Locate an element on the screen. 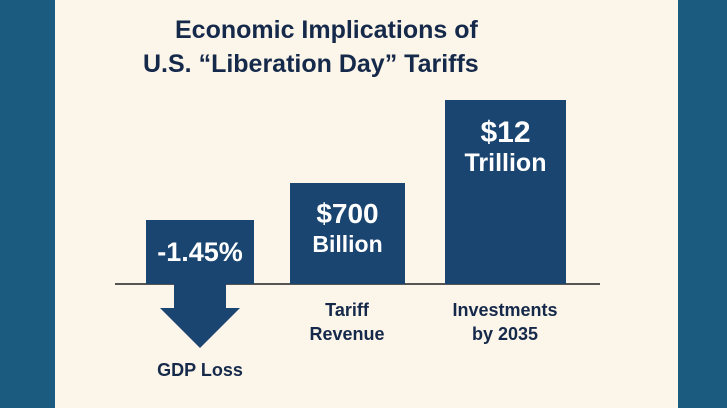 The width and height of the screenshot is (727, 408). bar-investments is located at coordinates (505, 192).